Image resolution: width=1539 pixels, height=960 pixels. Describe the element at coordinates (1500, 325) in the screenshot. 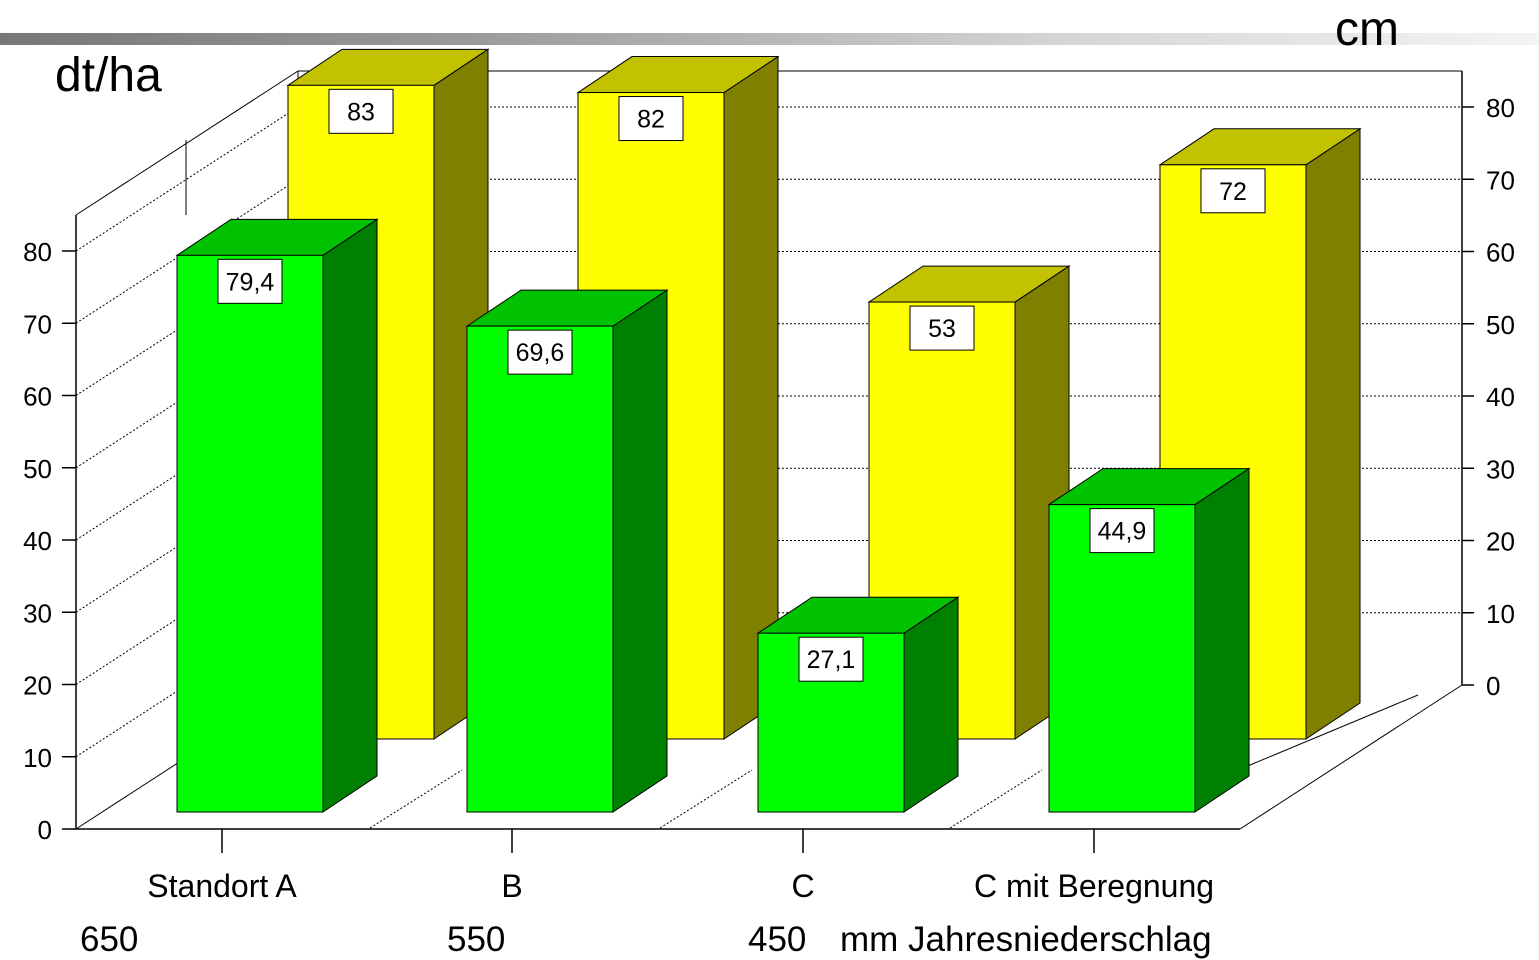

I see `right-tick-label: 50` at that location.